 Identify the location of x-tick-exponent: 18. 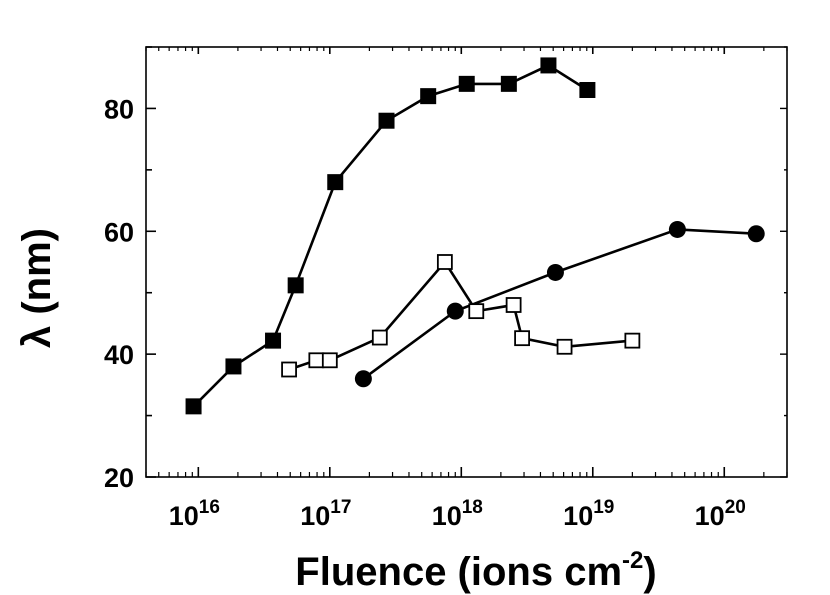
(472, 507).